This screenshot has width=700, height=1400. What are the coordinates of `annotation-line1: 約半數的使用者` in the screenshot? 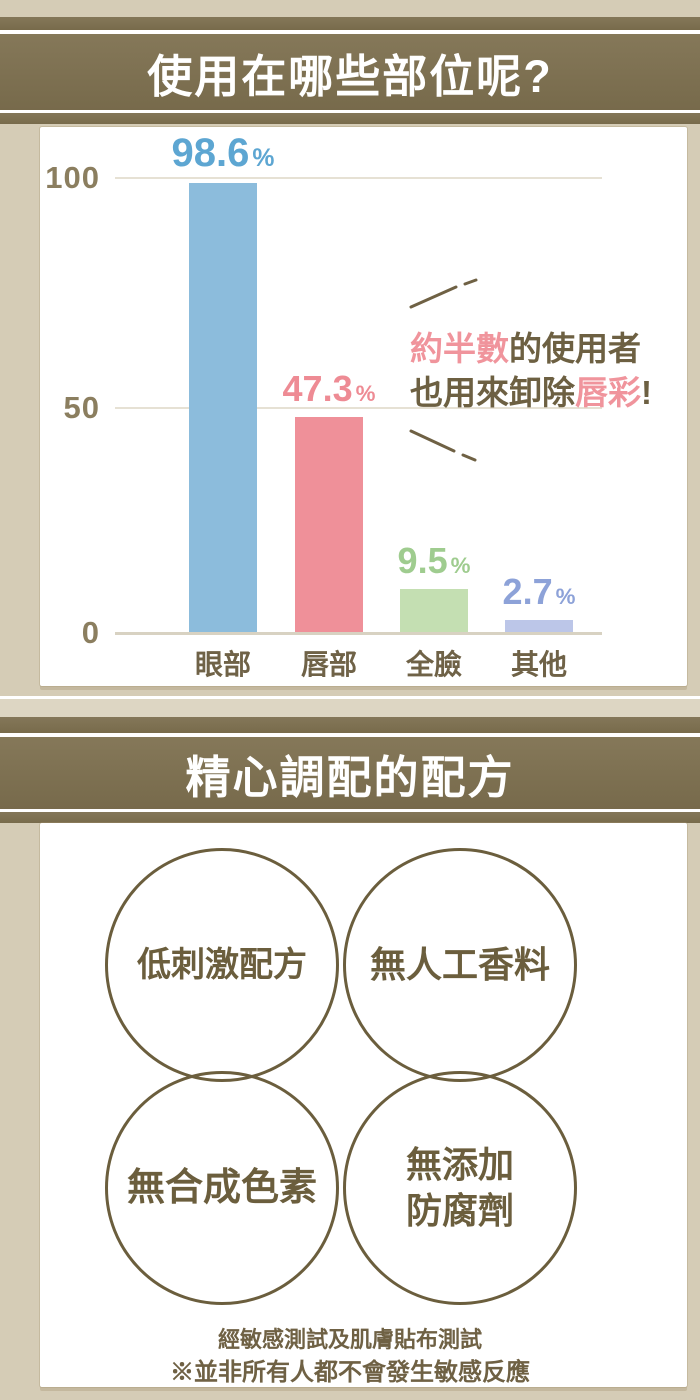 It's located at (525, 348).